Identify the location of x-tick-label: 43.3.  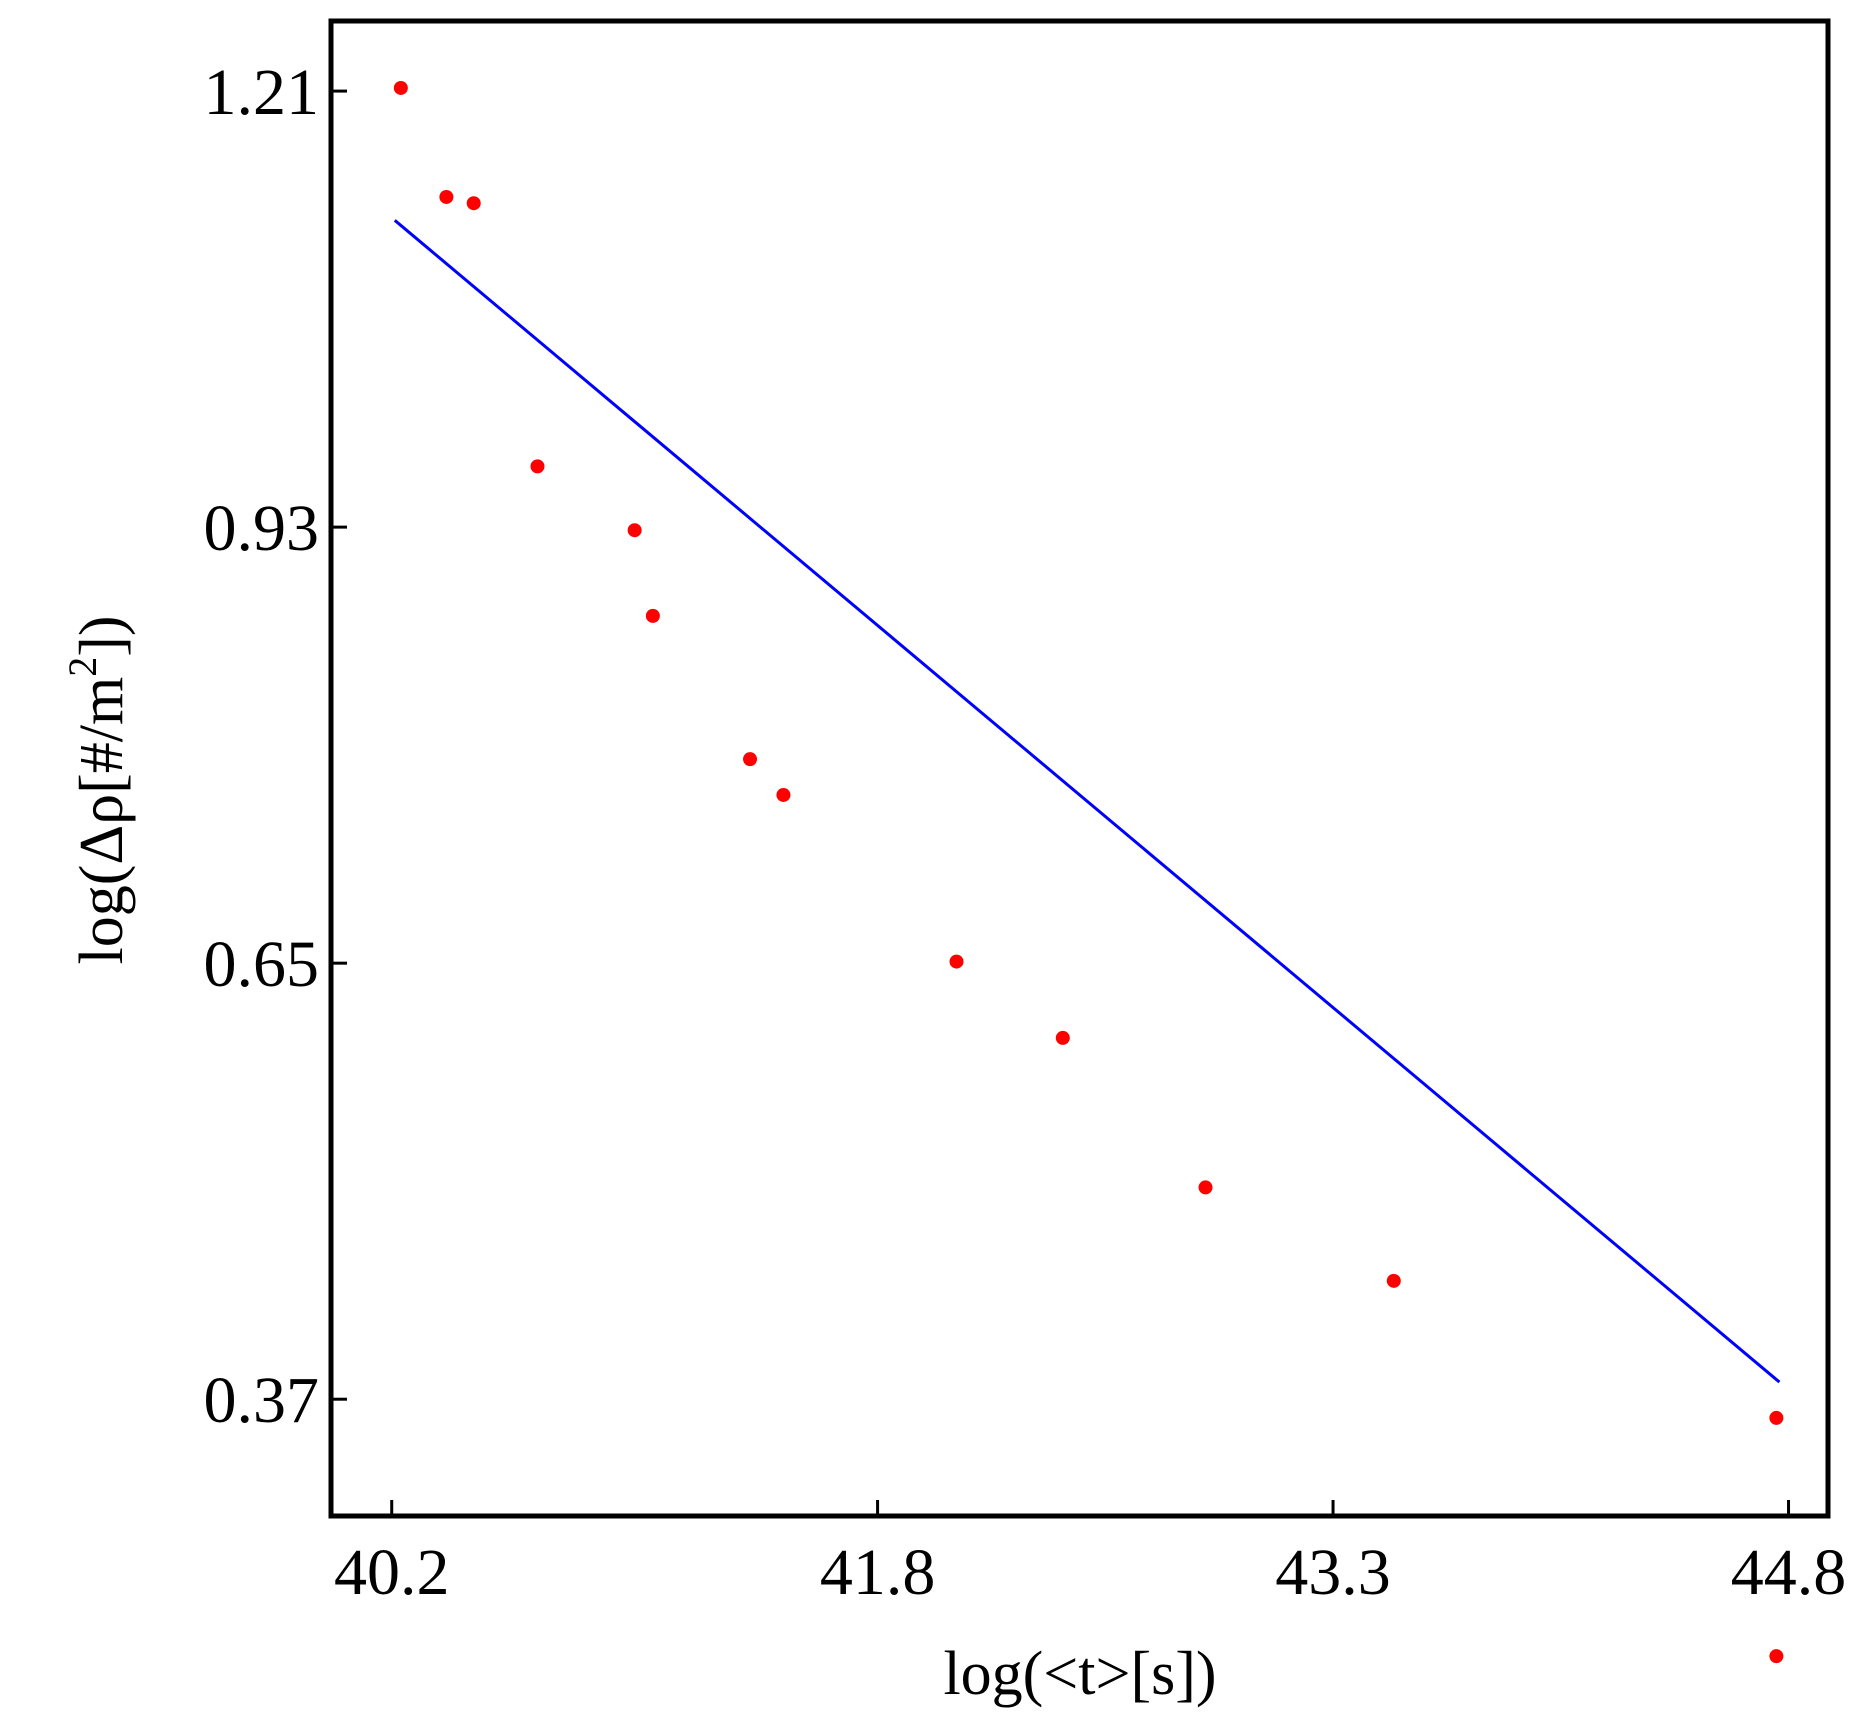
(1333, 1572).